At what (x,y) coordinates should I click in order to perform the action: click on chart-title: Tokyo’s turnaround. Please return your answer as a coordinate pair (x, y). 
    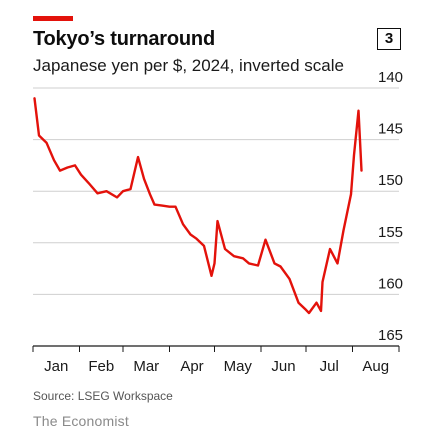
    Looking at the image, I should click on (124, 39).